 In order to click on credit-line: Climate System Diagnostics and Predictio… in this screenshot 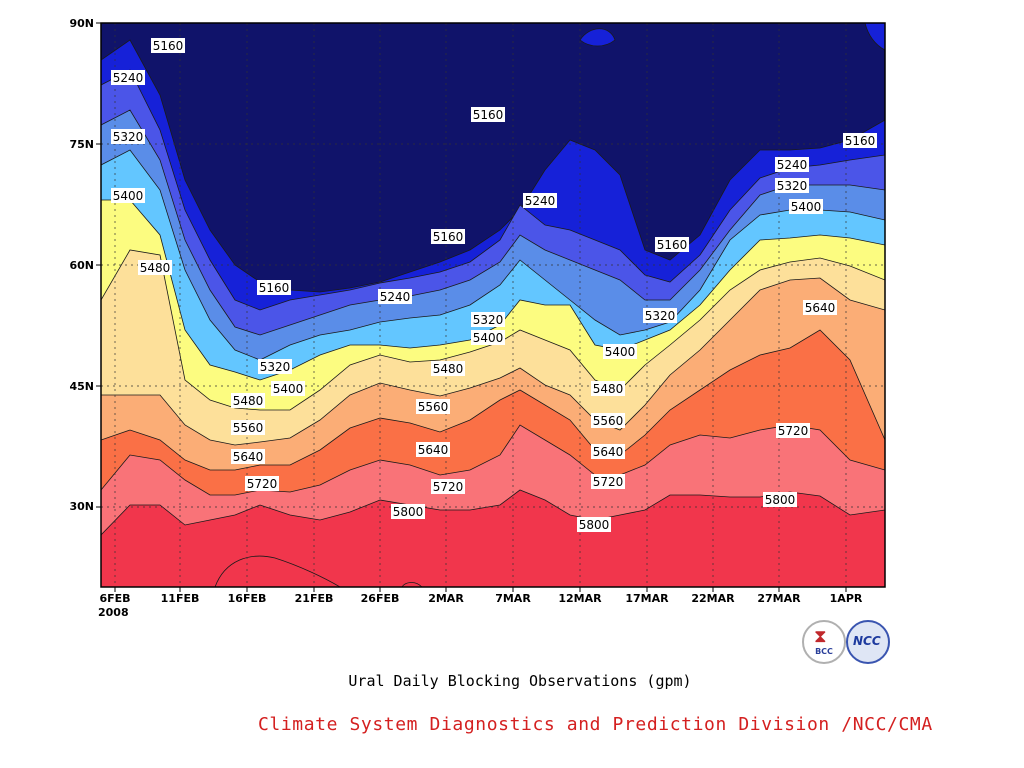, I will do `click(595, 724)`.